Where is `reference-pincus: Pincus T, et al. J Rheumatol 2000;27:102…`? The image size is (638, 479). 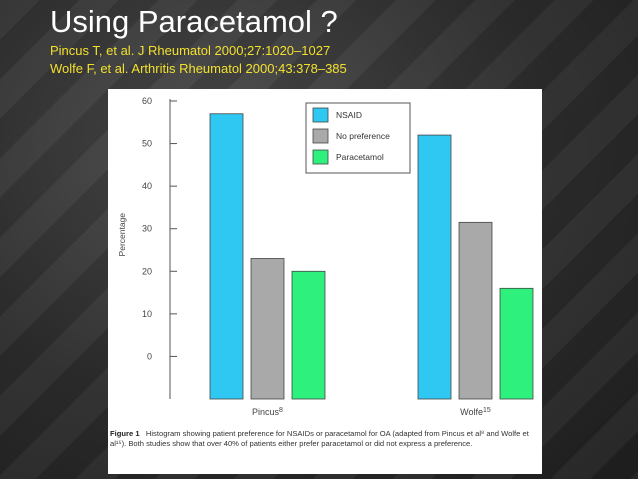
reference-pincus: Pincus T, et al. J Rheumatol 2000;27:102… is located at coordinates (190, 50).